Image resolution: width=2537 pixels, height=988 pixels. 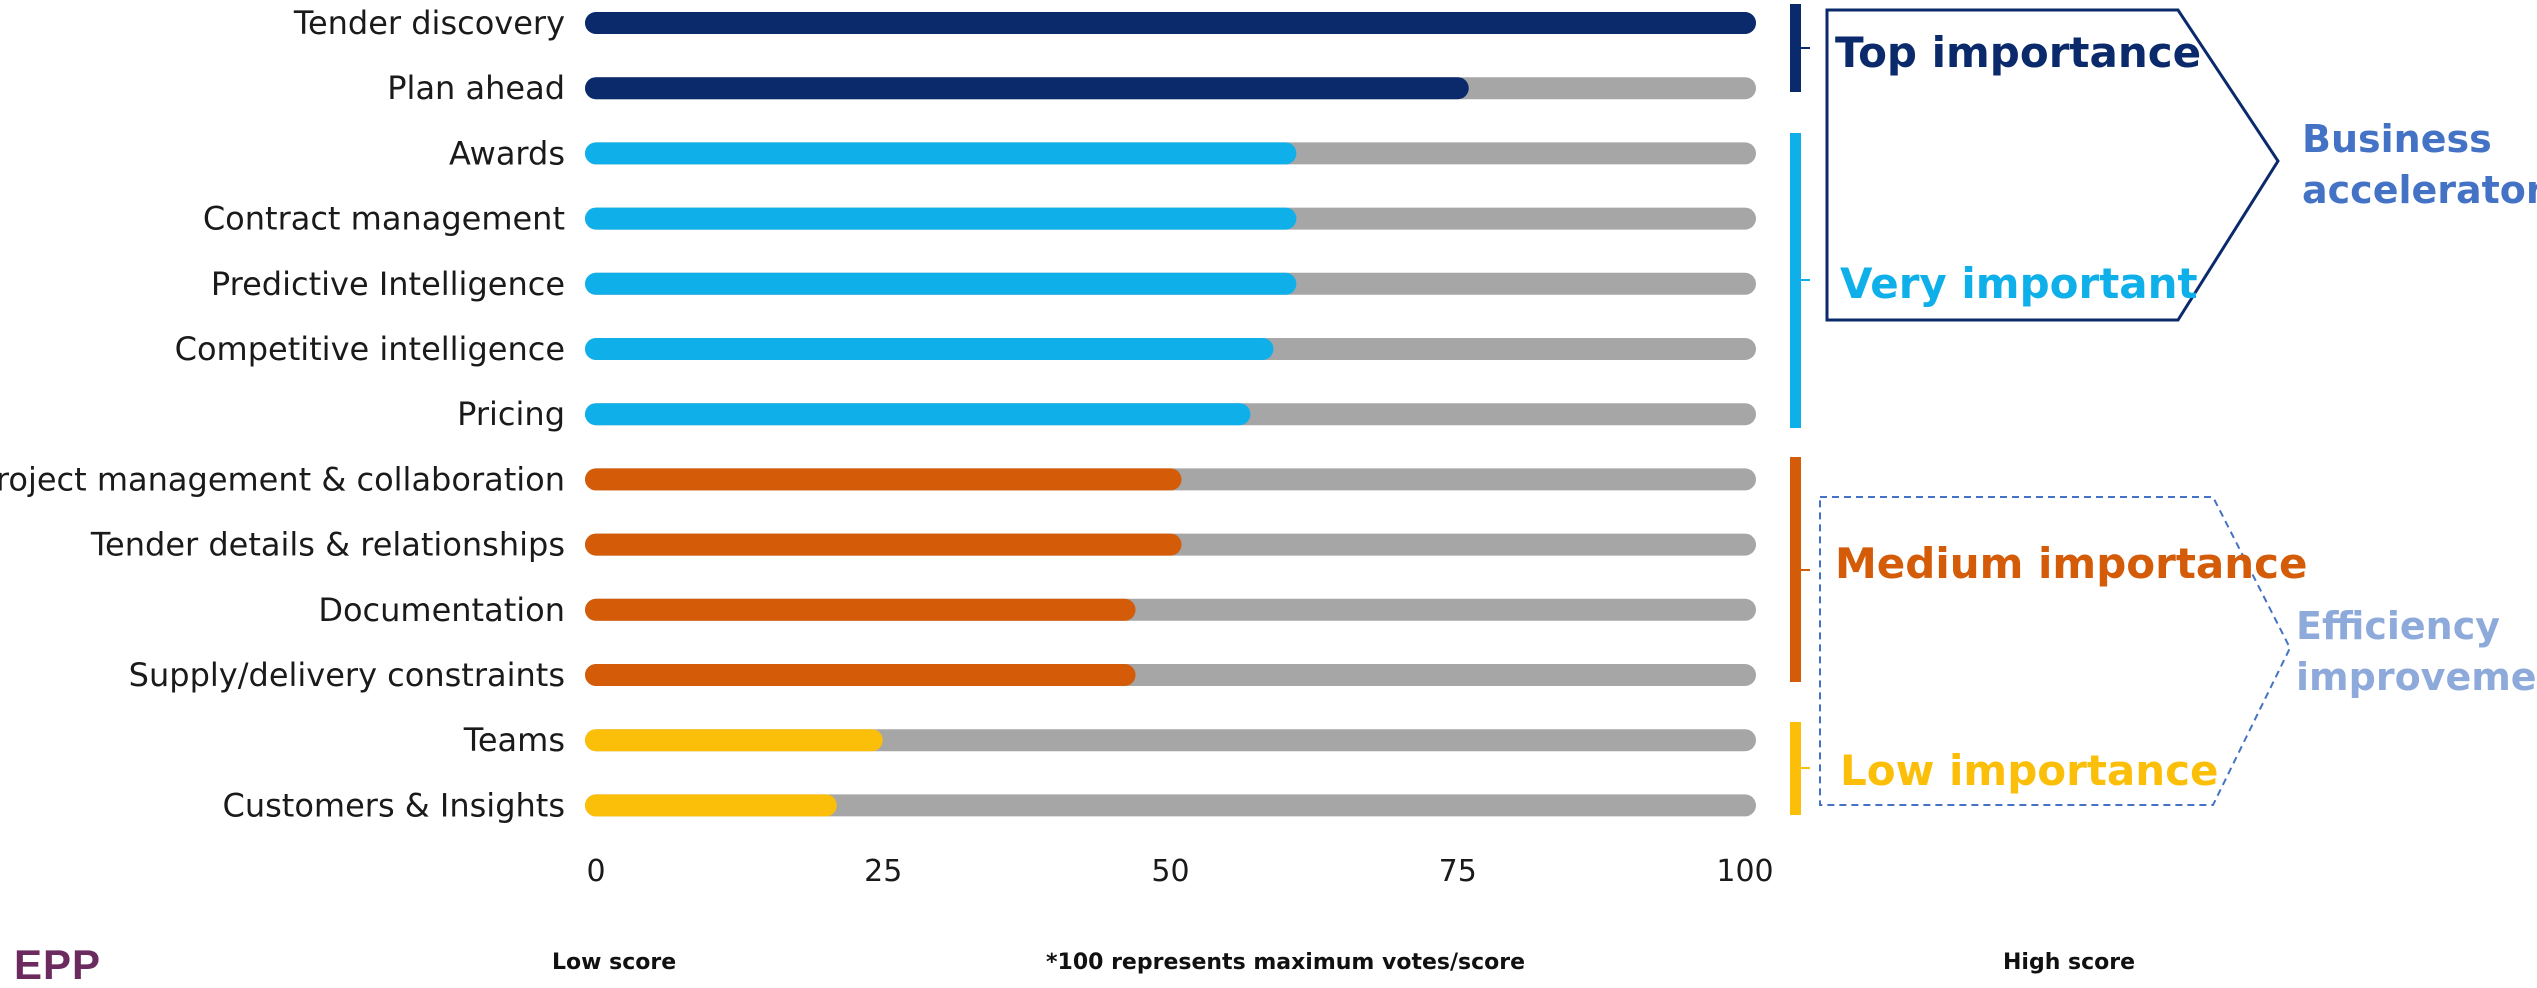 What do you see at coordinates (476, 88) in the screenshot?
I see `category-label: Plan ahead` at bounding box center [476, 88].